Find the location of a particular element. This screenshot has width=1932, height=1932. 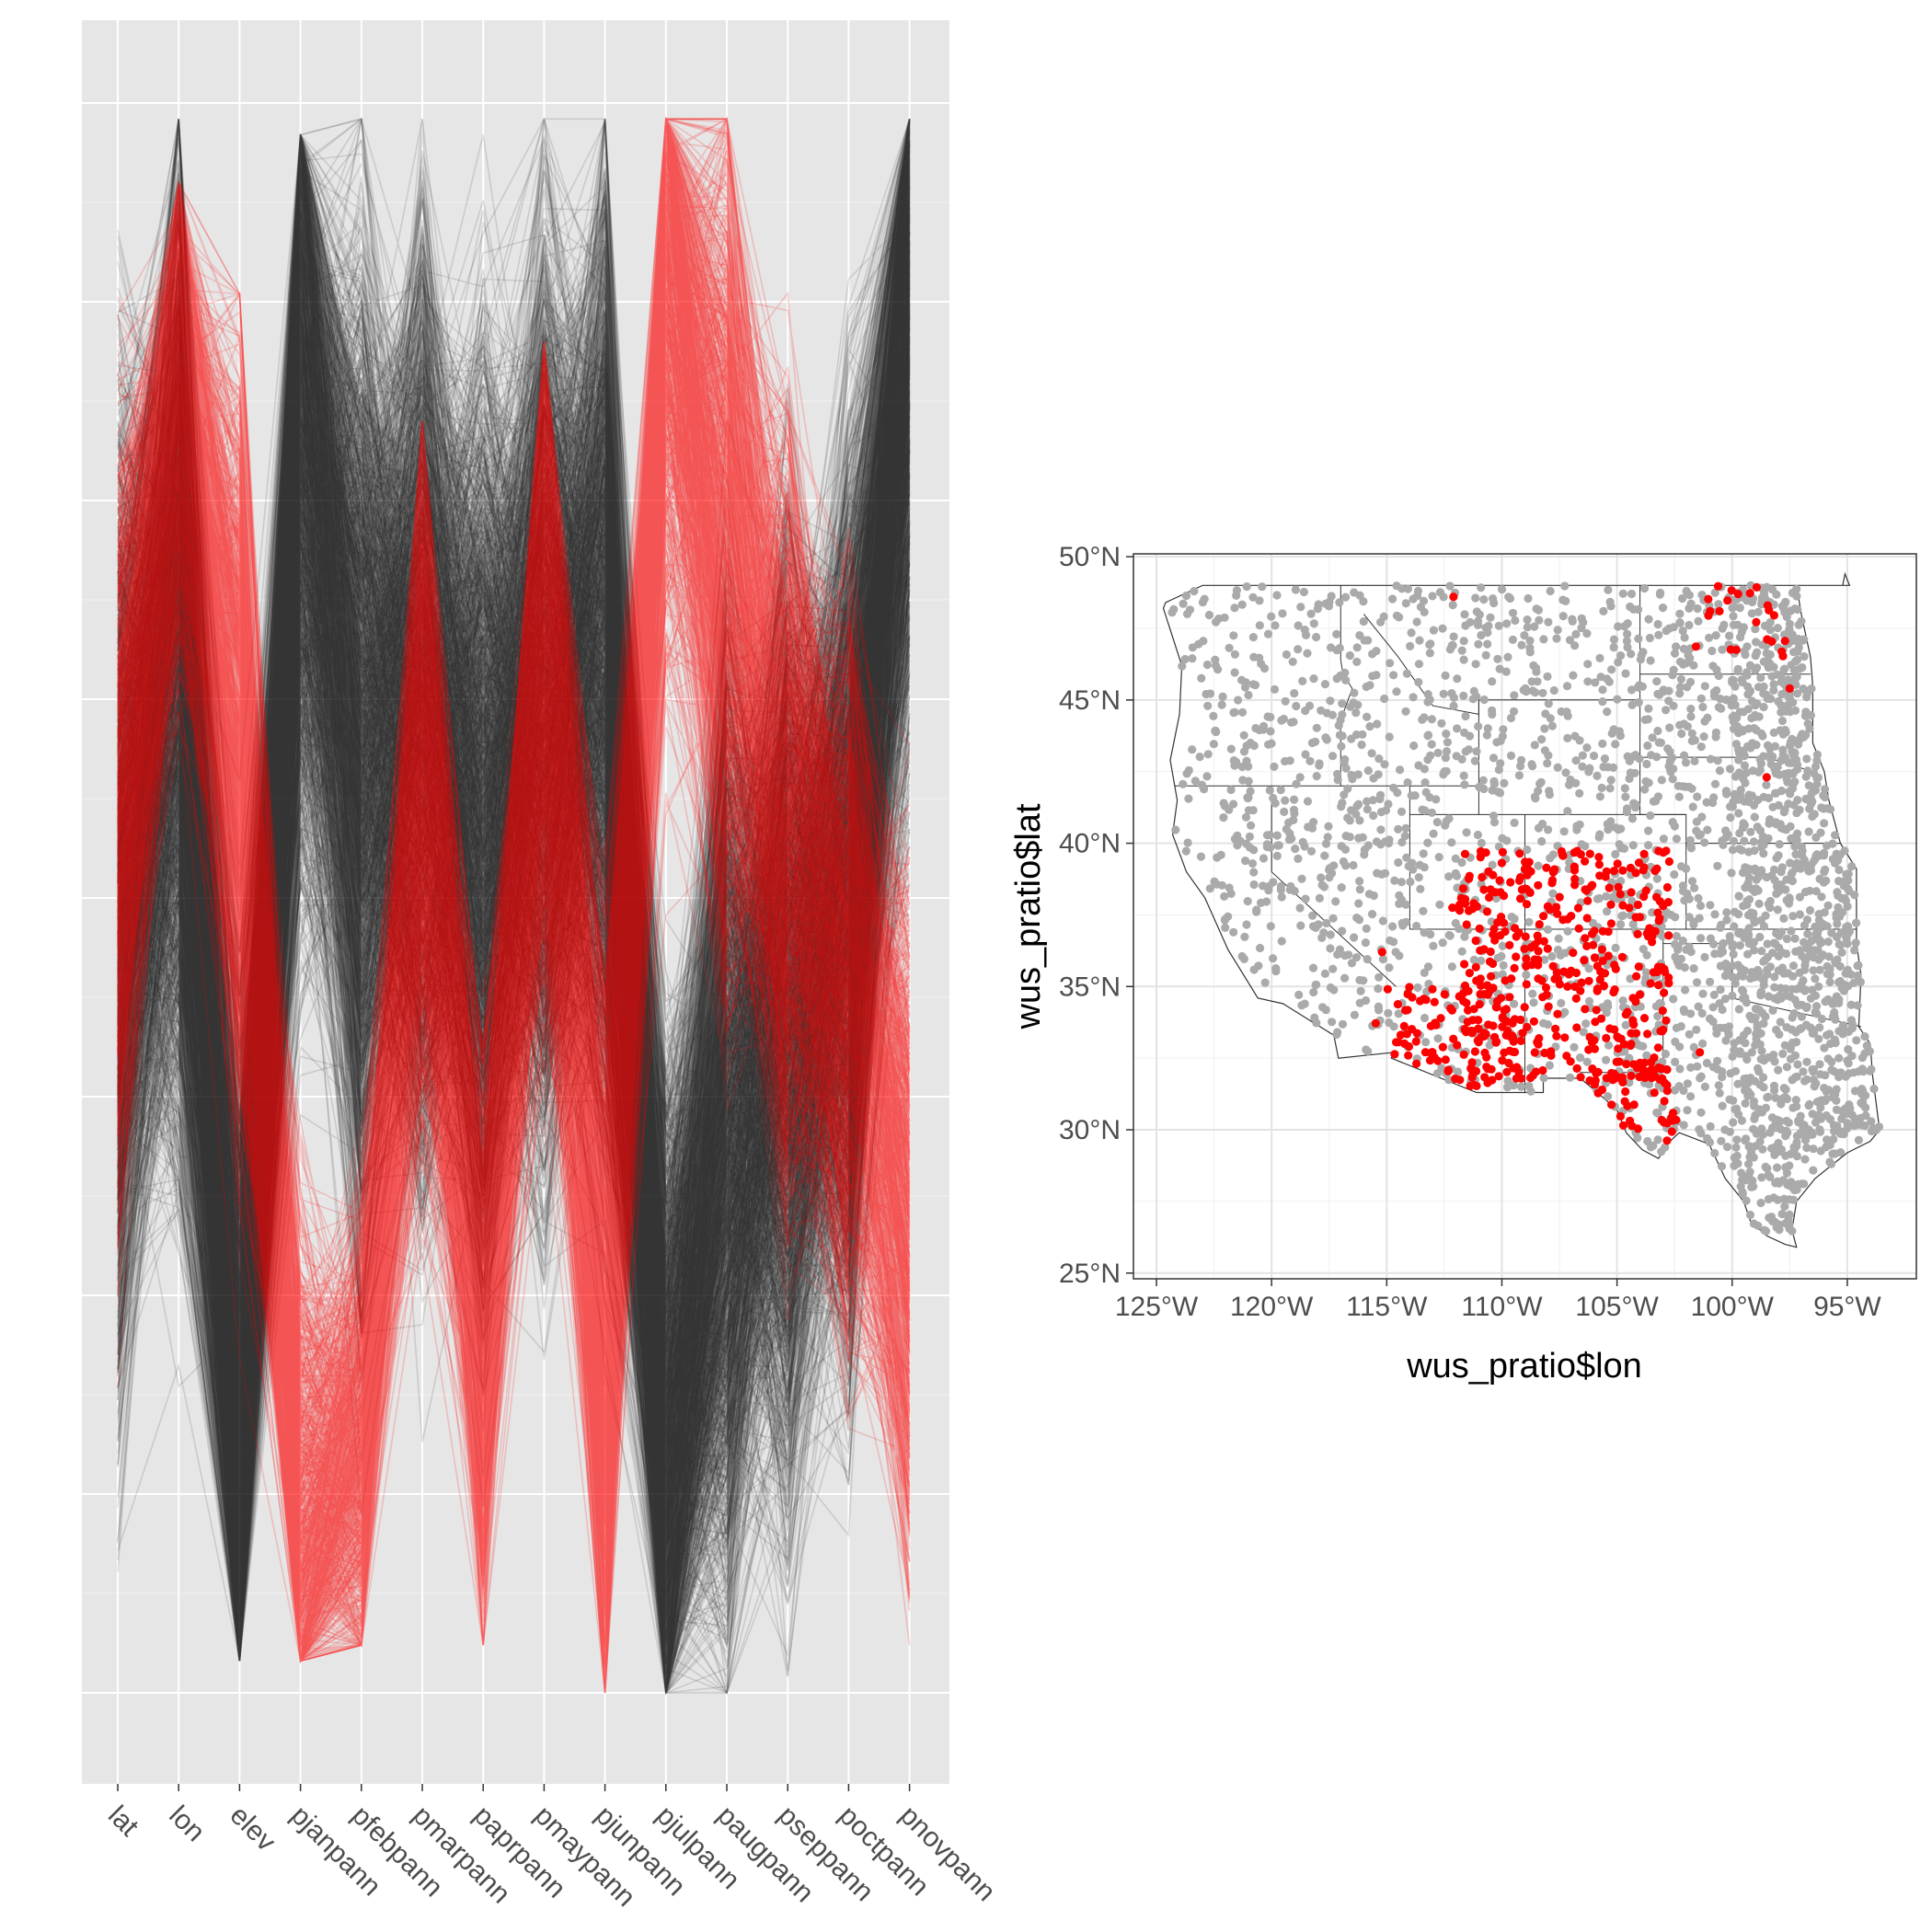

map-x-tick-label: 115°W is located at coordinates (1387, 1307).